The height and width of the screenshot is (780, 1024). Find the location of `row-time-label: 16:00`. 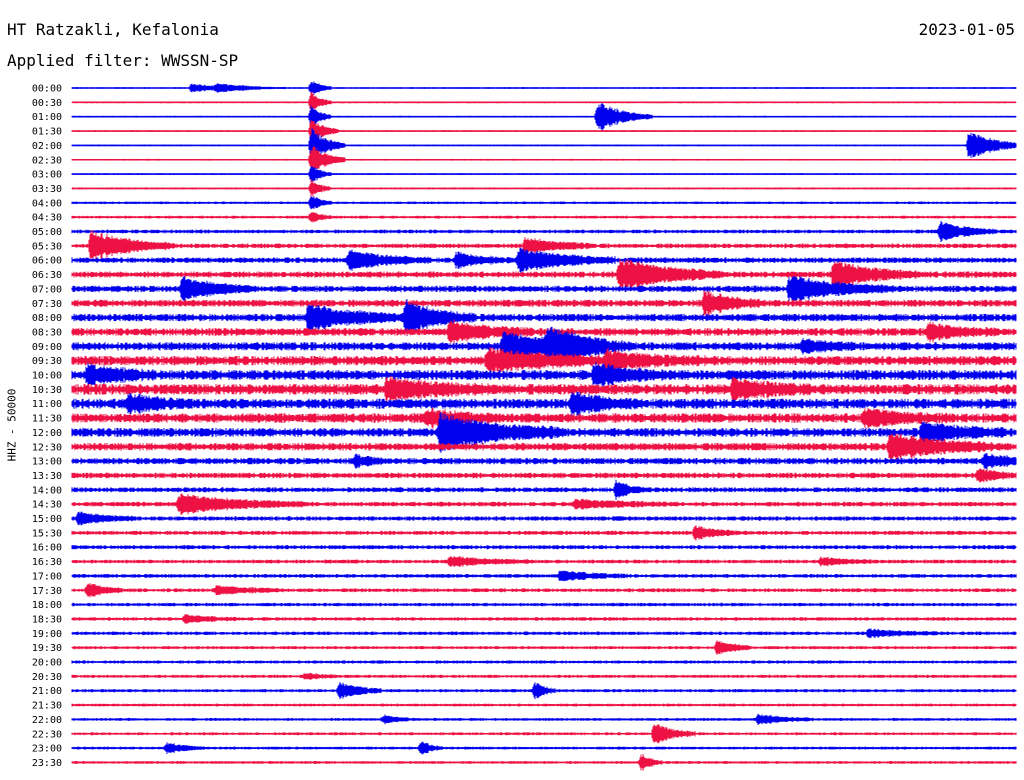

row-time-label: 16:00 is located at coordinates (47, 548).